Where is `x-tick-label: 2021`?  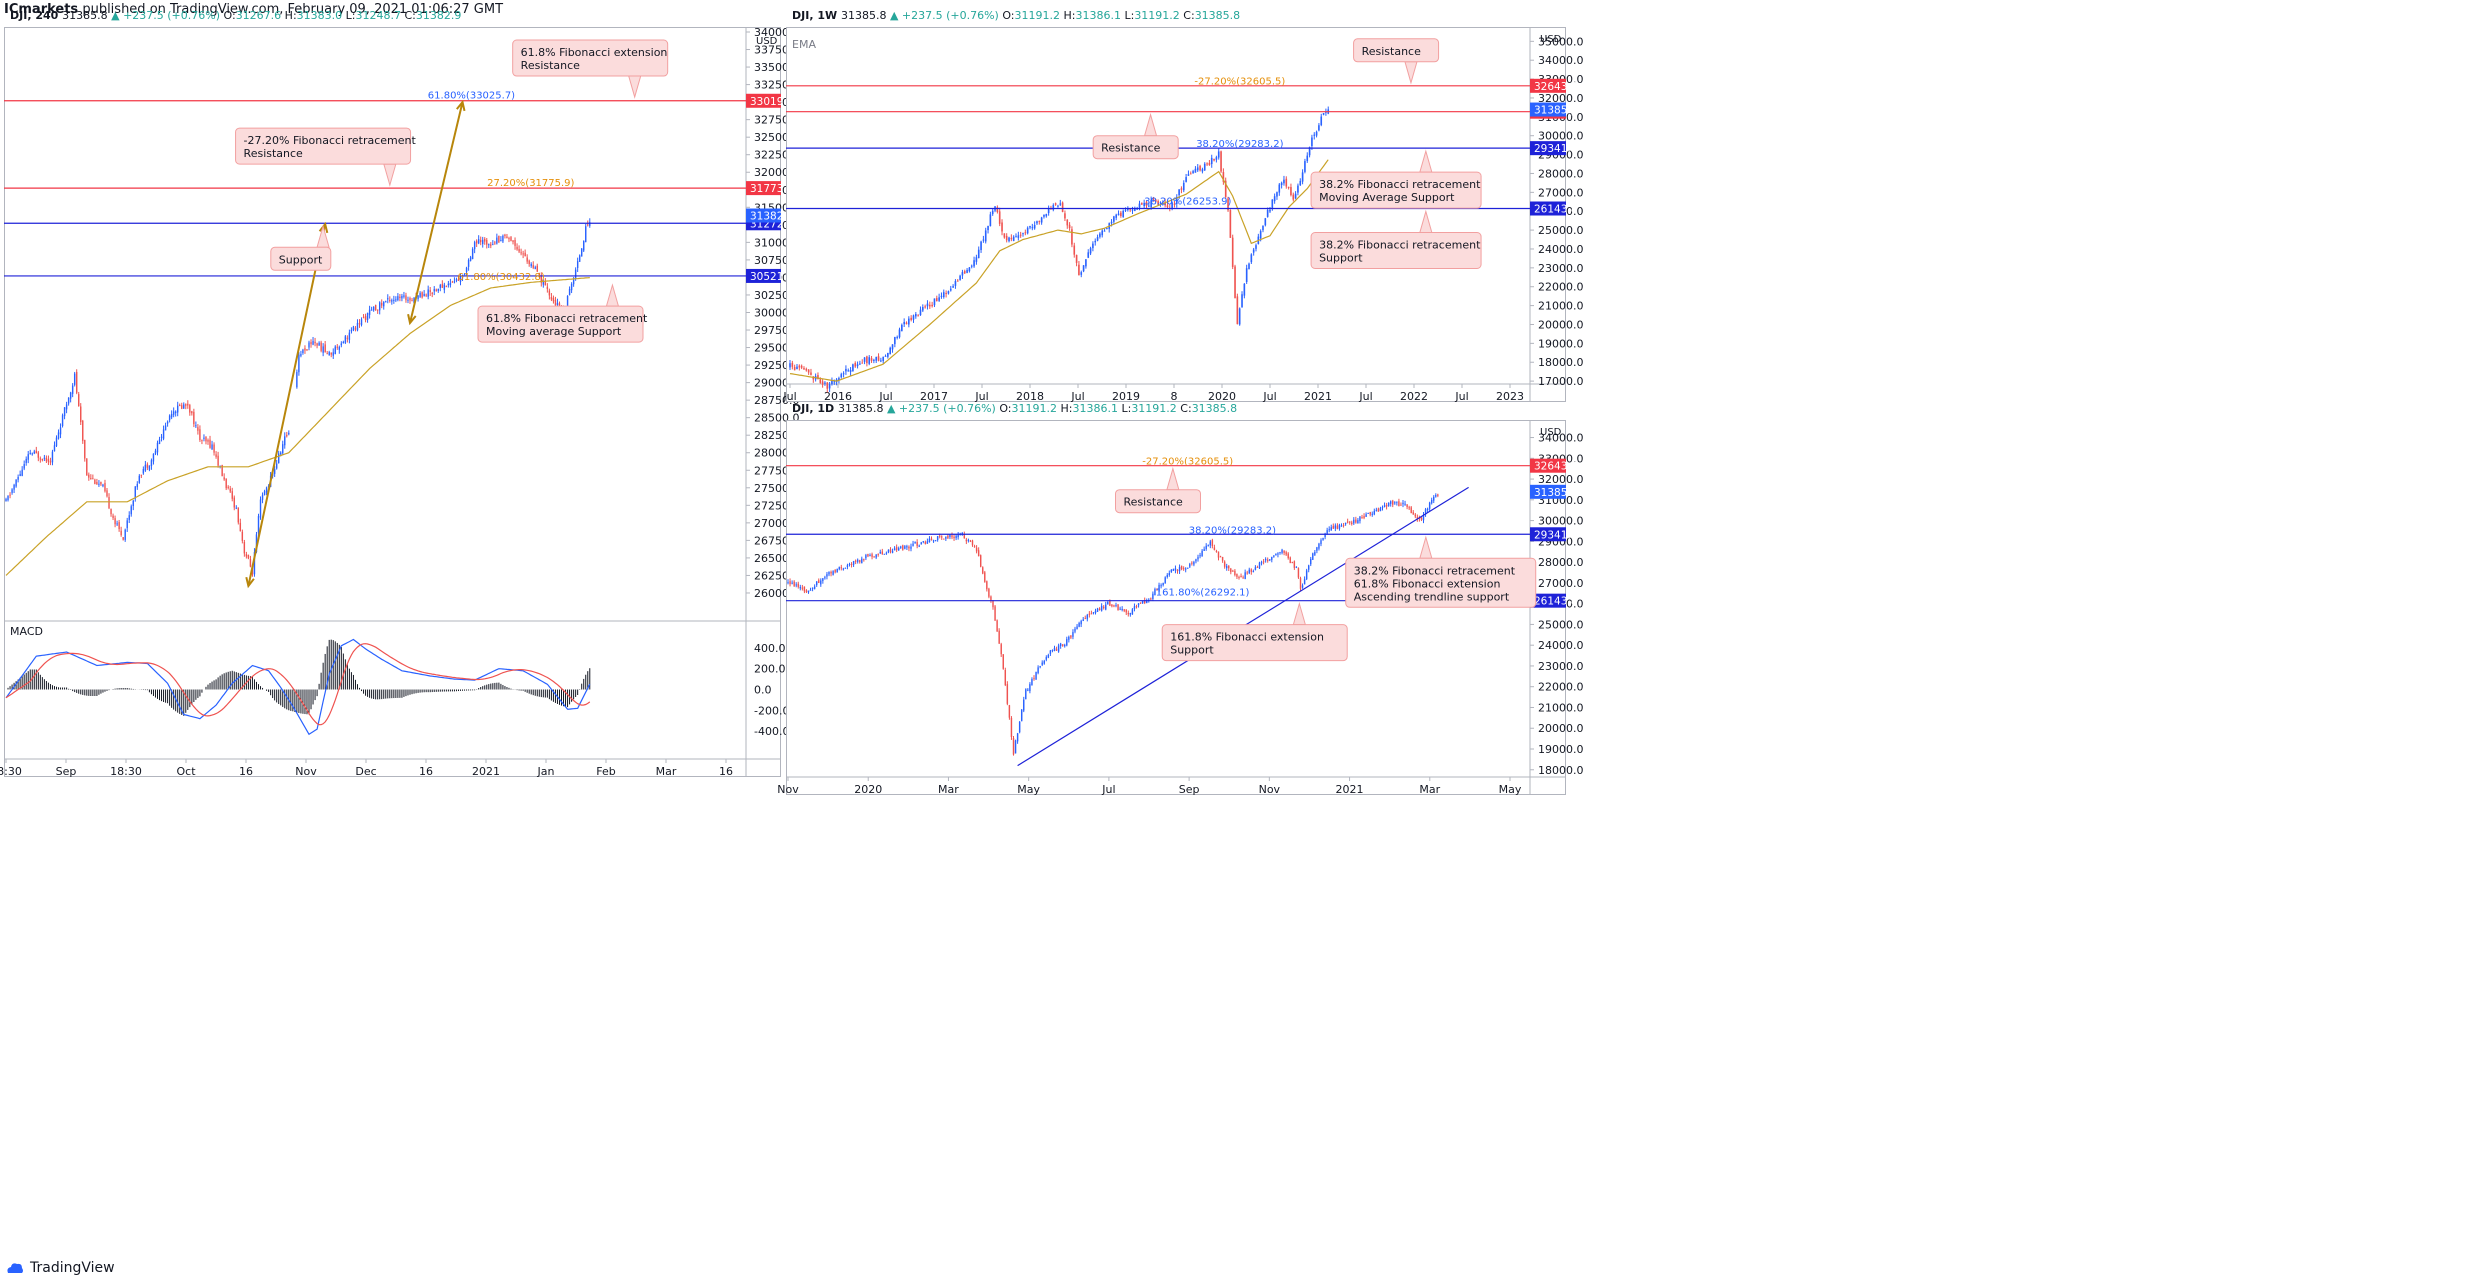 x-tick-label: 2021 is located at coordinates (486, 771).